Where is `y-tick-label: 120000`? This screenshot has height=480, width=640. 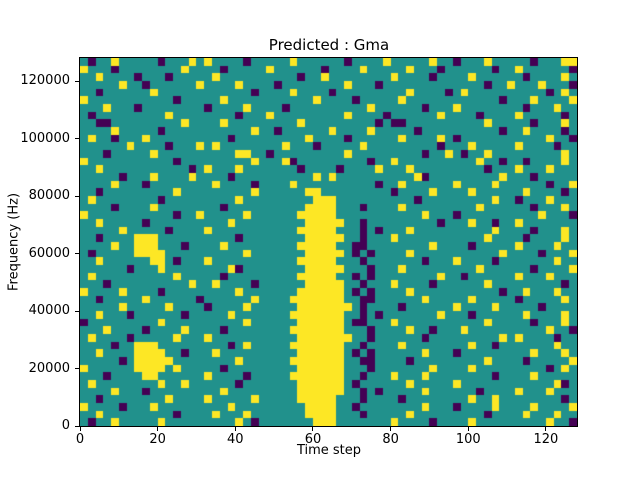 y-tick-label: 120000 is located at coordinates (45, 80).